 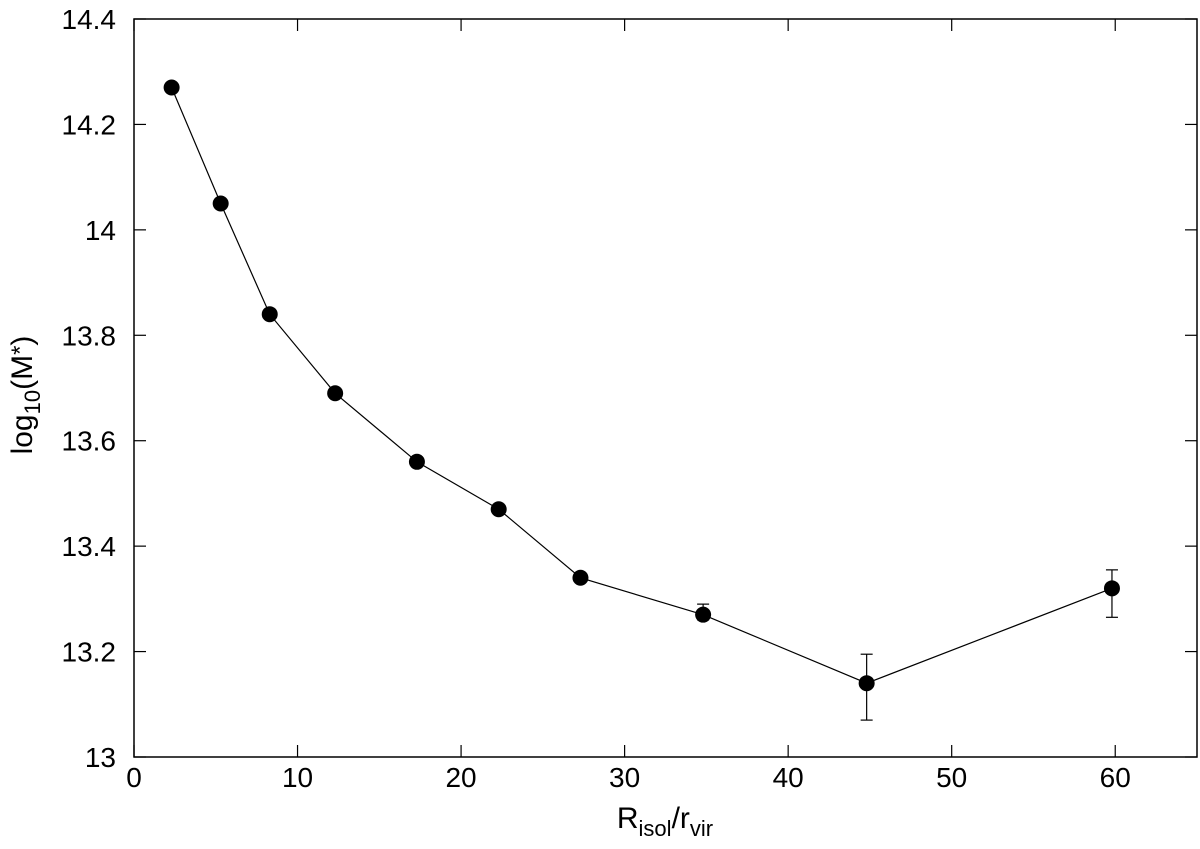 What do you see at coordinates (89, 19) in the screenshot?
I see `y-tick-label: 14.4` at bounding box center [89, 19].